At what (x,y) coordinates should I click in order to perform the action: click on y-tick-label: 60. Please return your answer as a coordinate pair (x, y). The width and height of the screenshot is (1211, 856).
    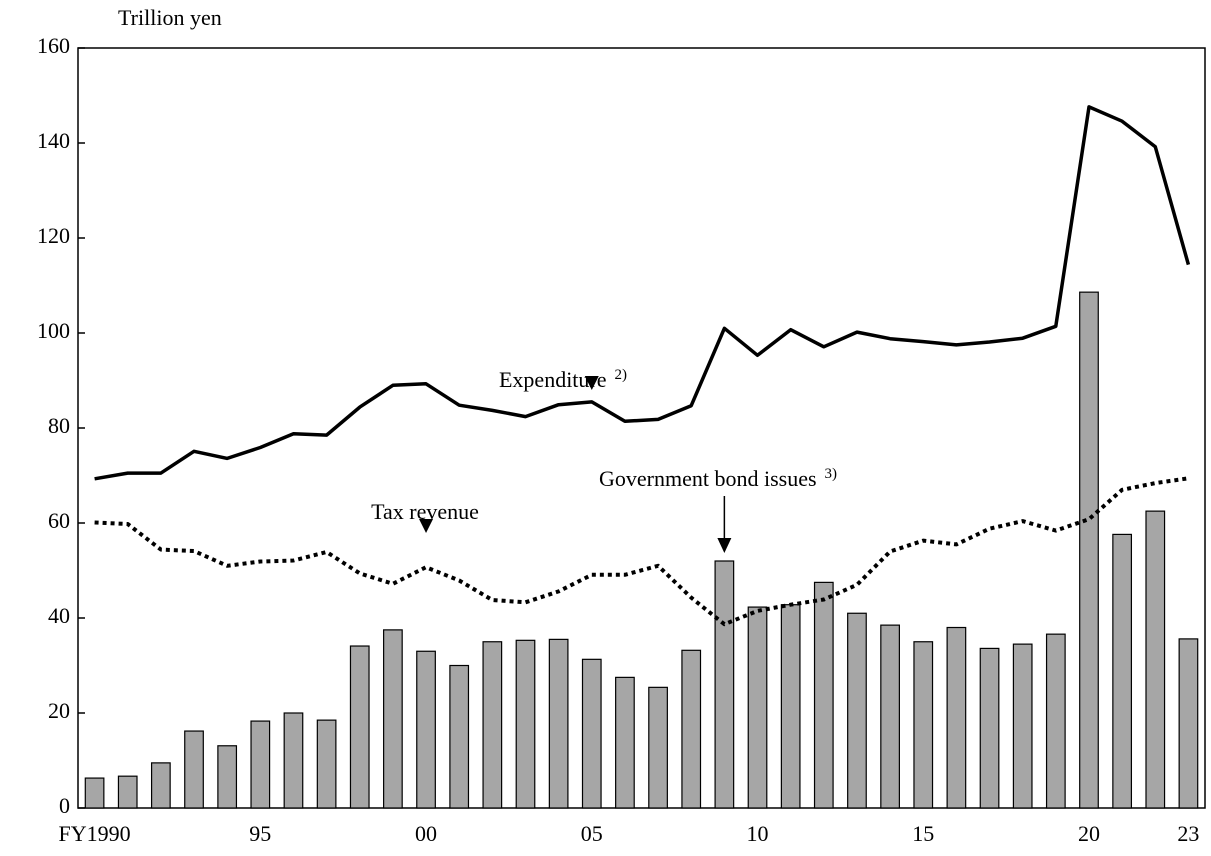
    Looking at the image, I should click on (59, 520).